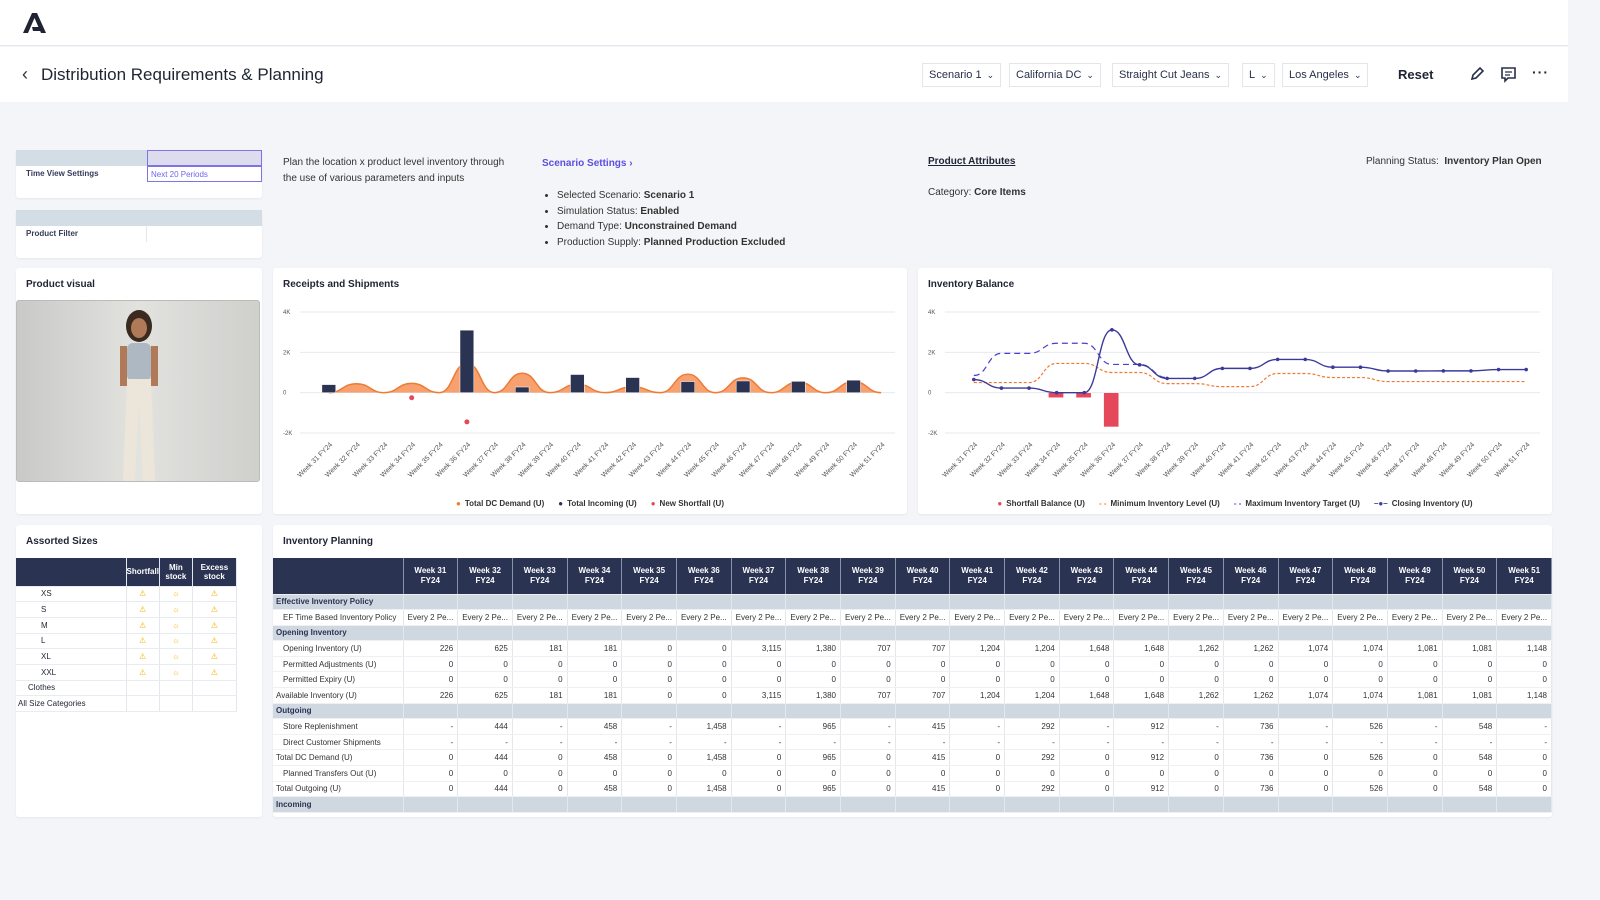 The width and height of the screenshot is (1600, 900). I want to click on week-column-header: Week 36 FY24, so click(704, 576).